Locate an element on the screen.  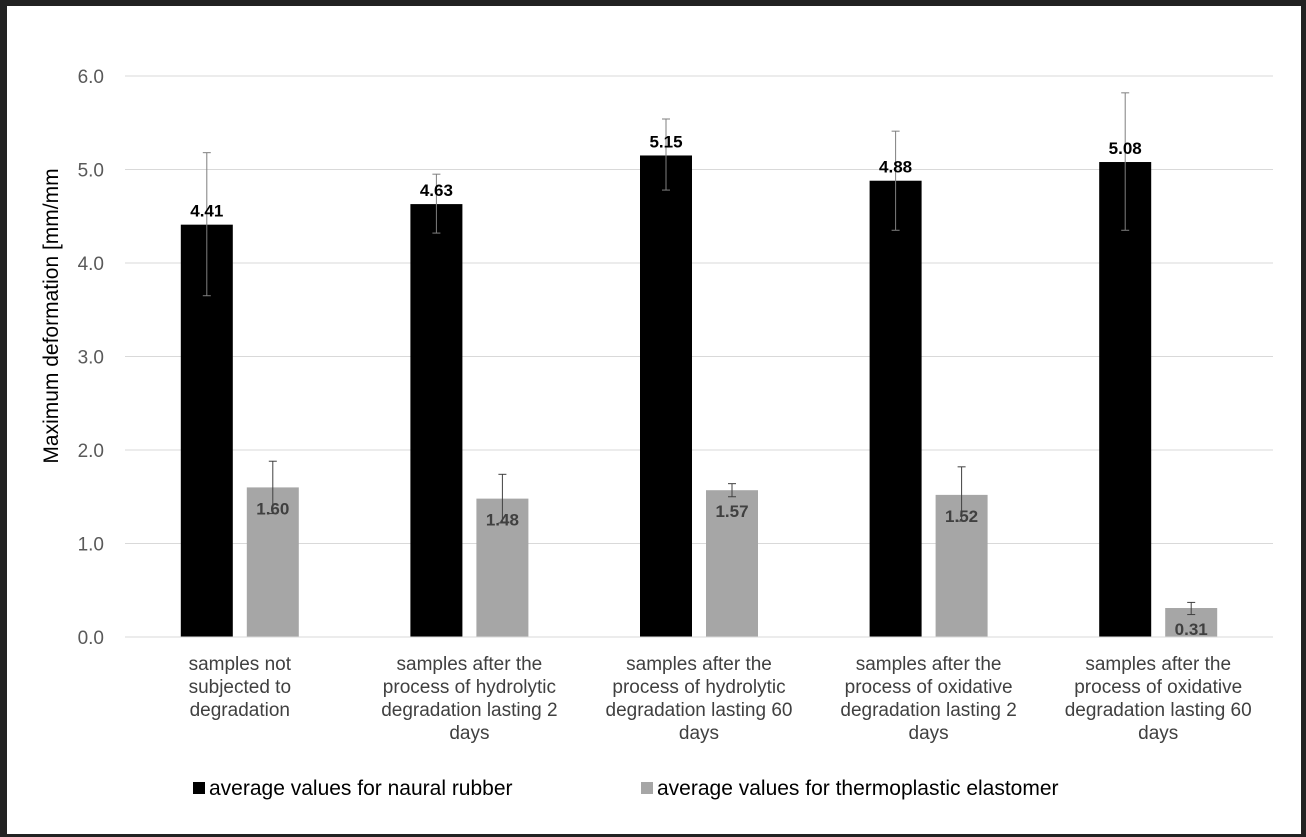
y-tick-label: 5.0 is located at coordinates (91, 171).